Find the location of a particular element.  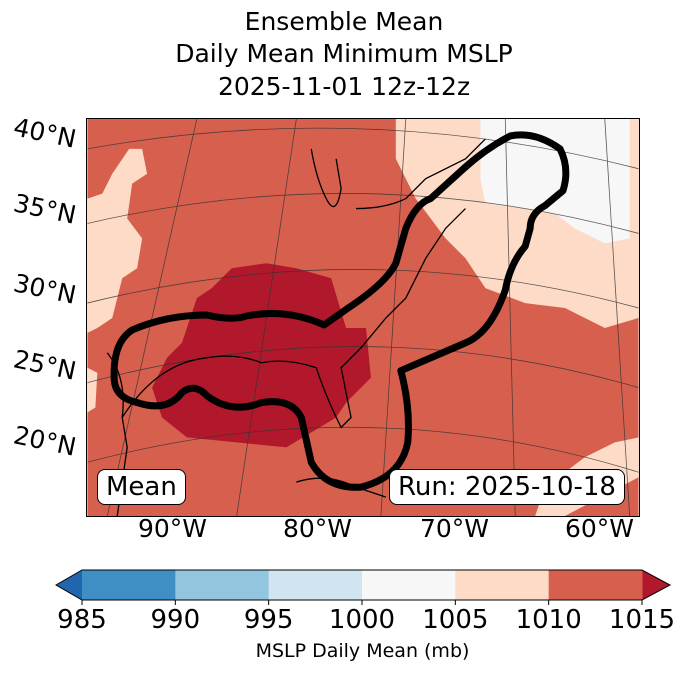

colorbar-tick-label: 995 is located at coordinates (268, 620).